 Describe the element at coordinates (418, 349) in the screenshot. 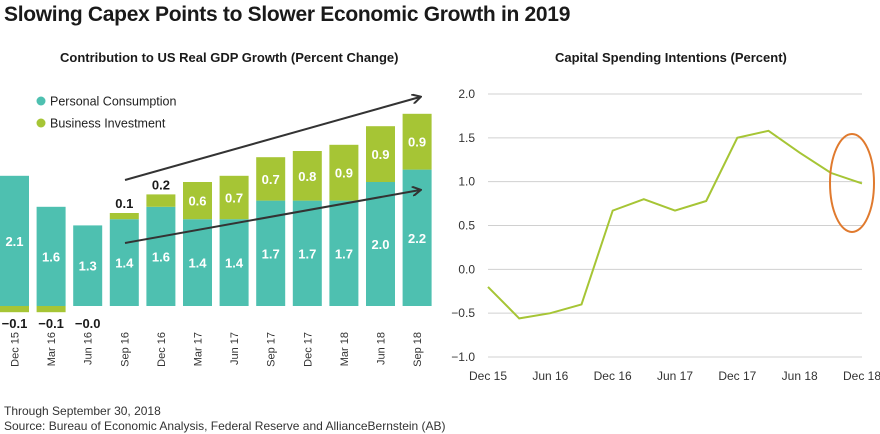

I see `x-tick-label: Sep 18` at that location.